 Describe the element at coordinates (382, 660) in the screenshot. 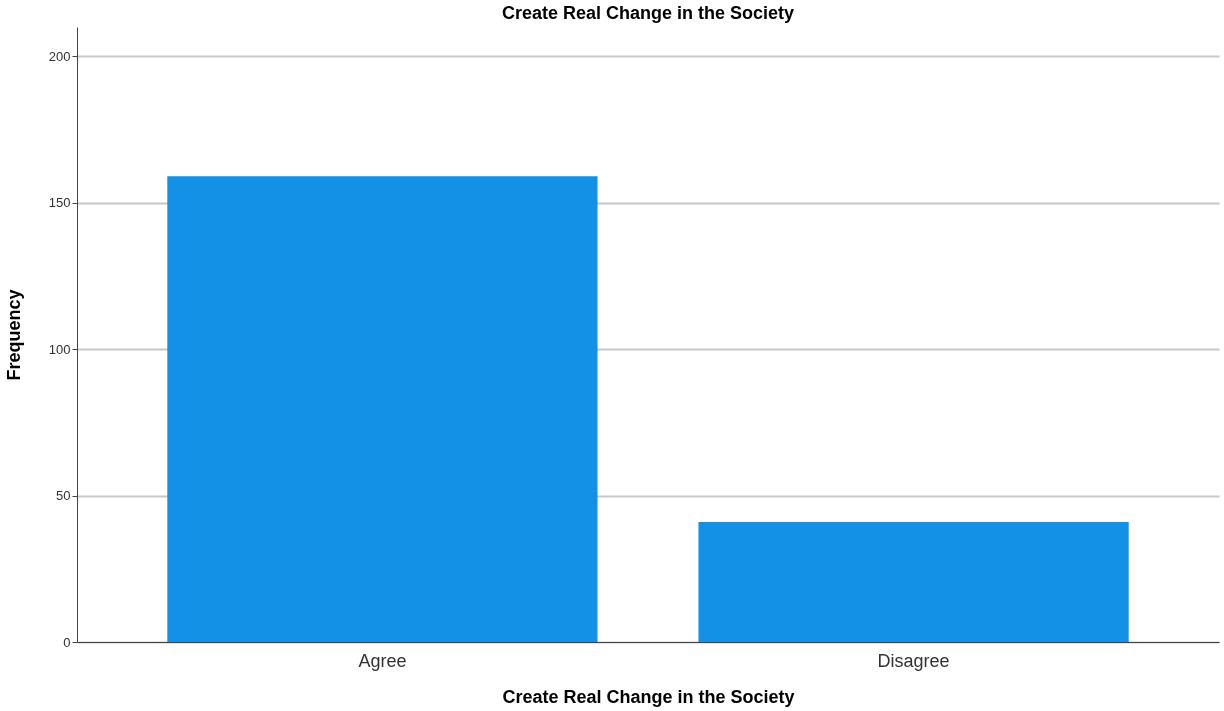

I see `x-tick-label: Agree` at that location.